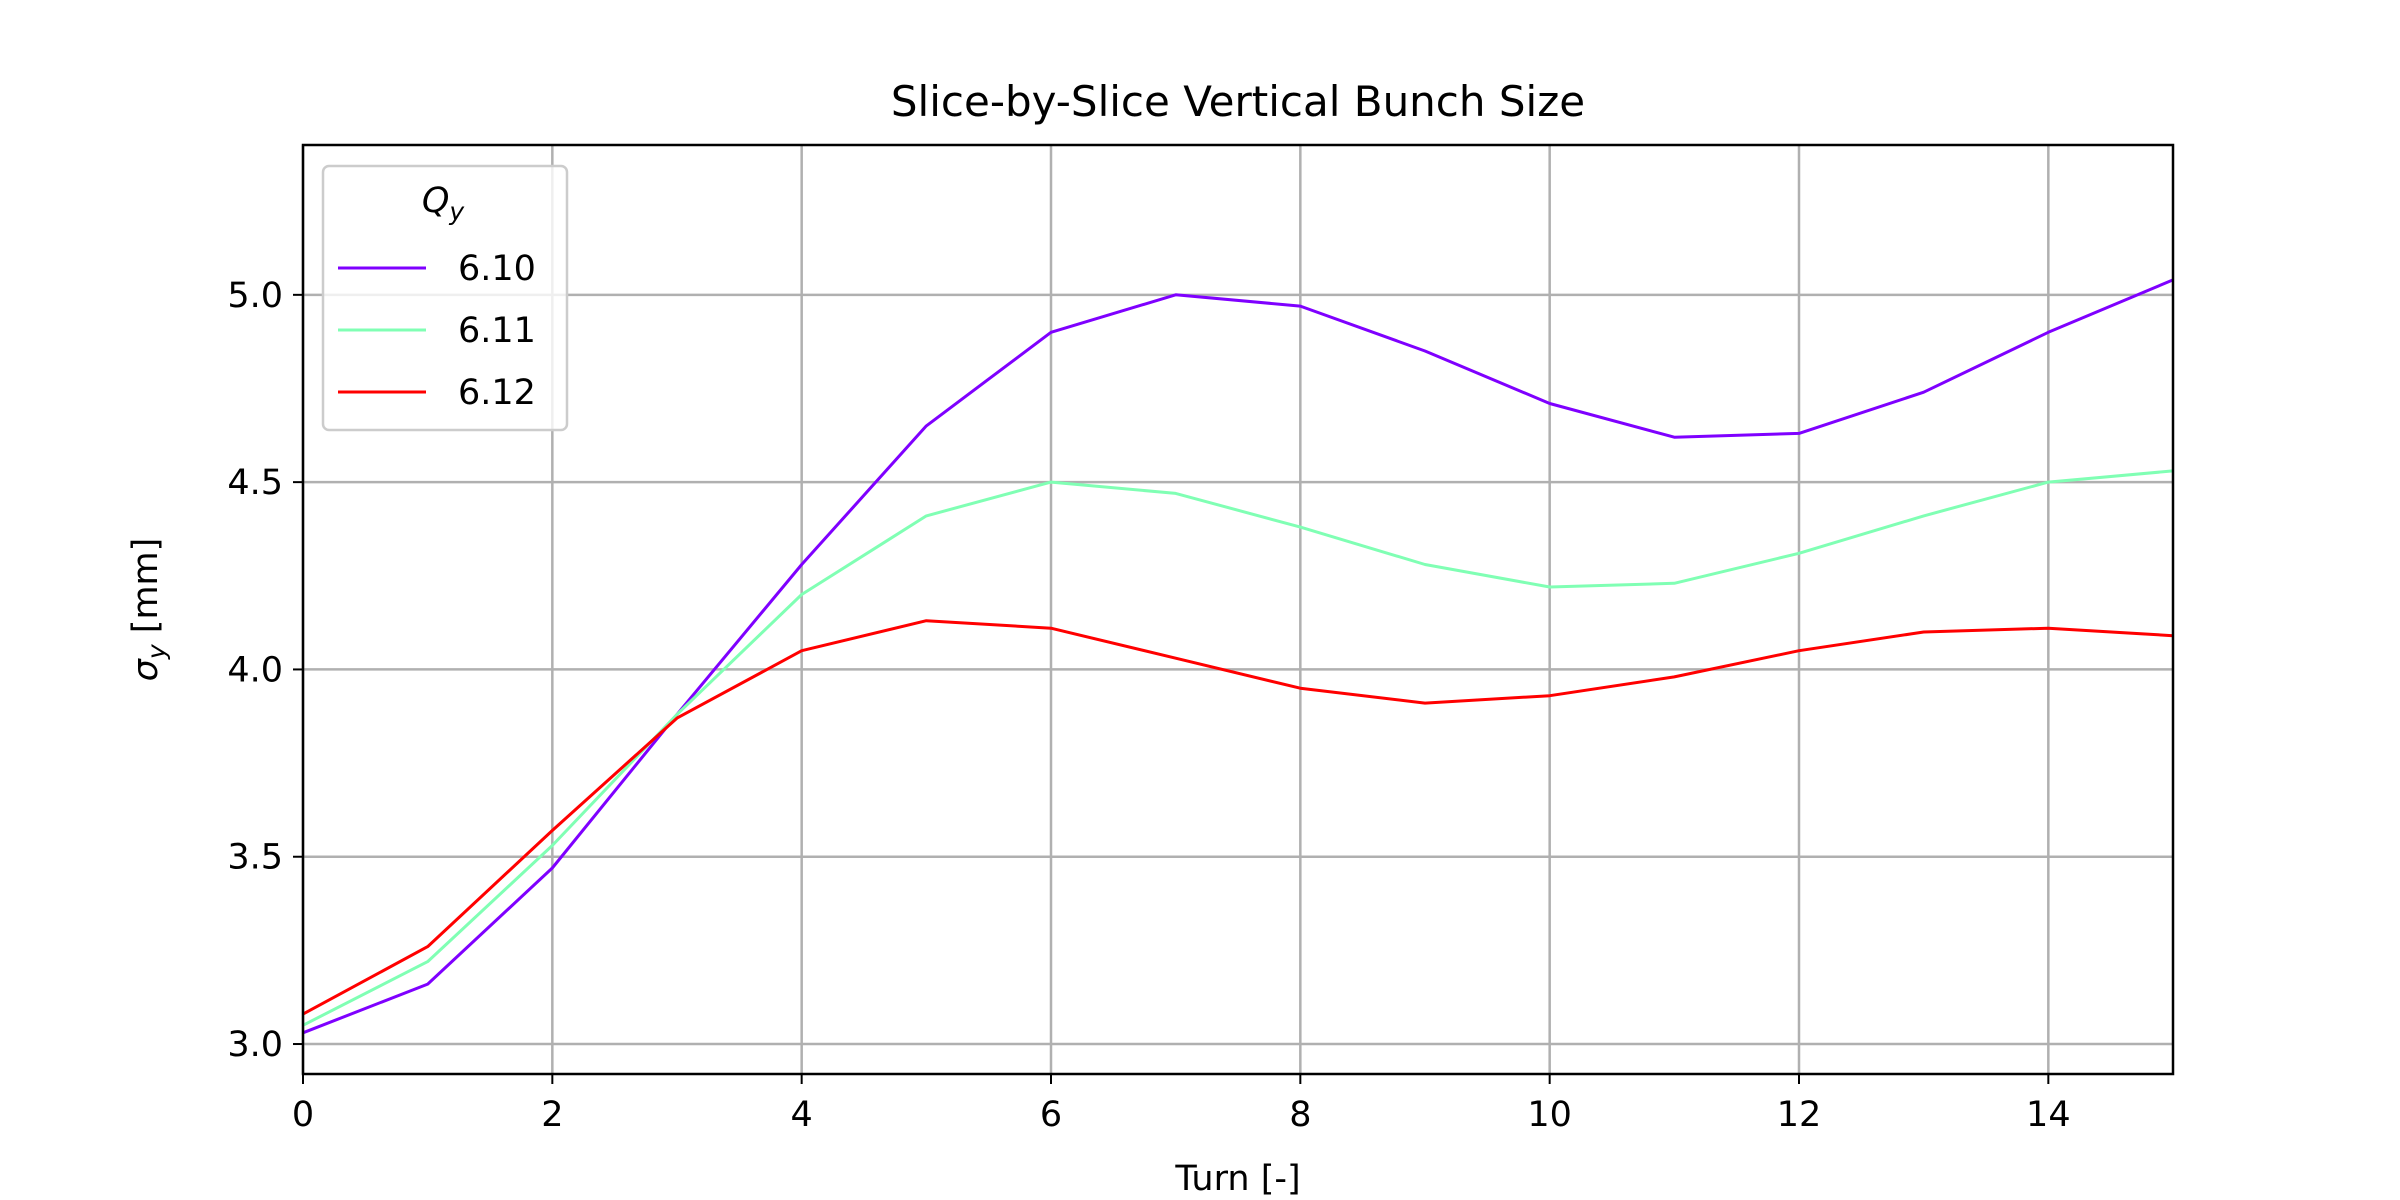 This screenshot has width=2400, height=1200. What do you see at coordinates (255, 858) in the screenshot?
I see `y-tick-label: 3.5` at bounding box center [255, 858].